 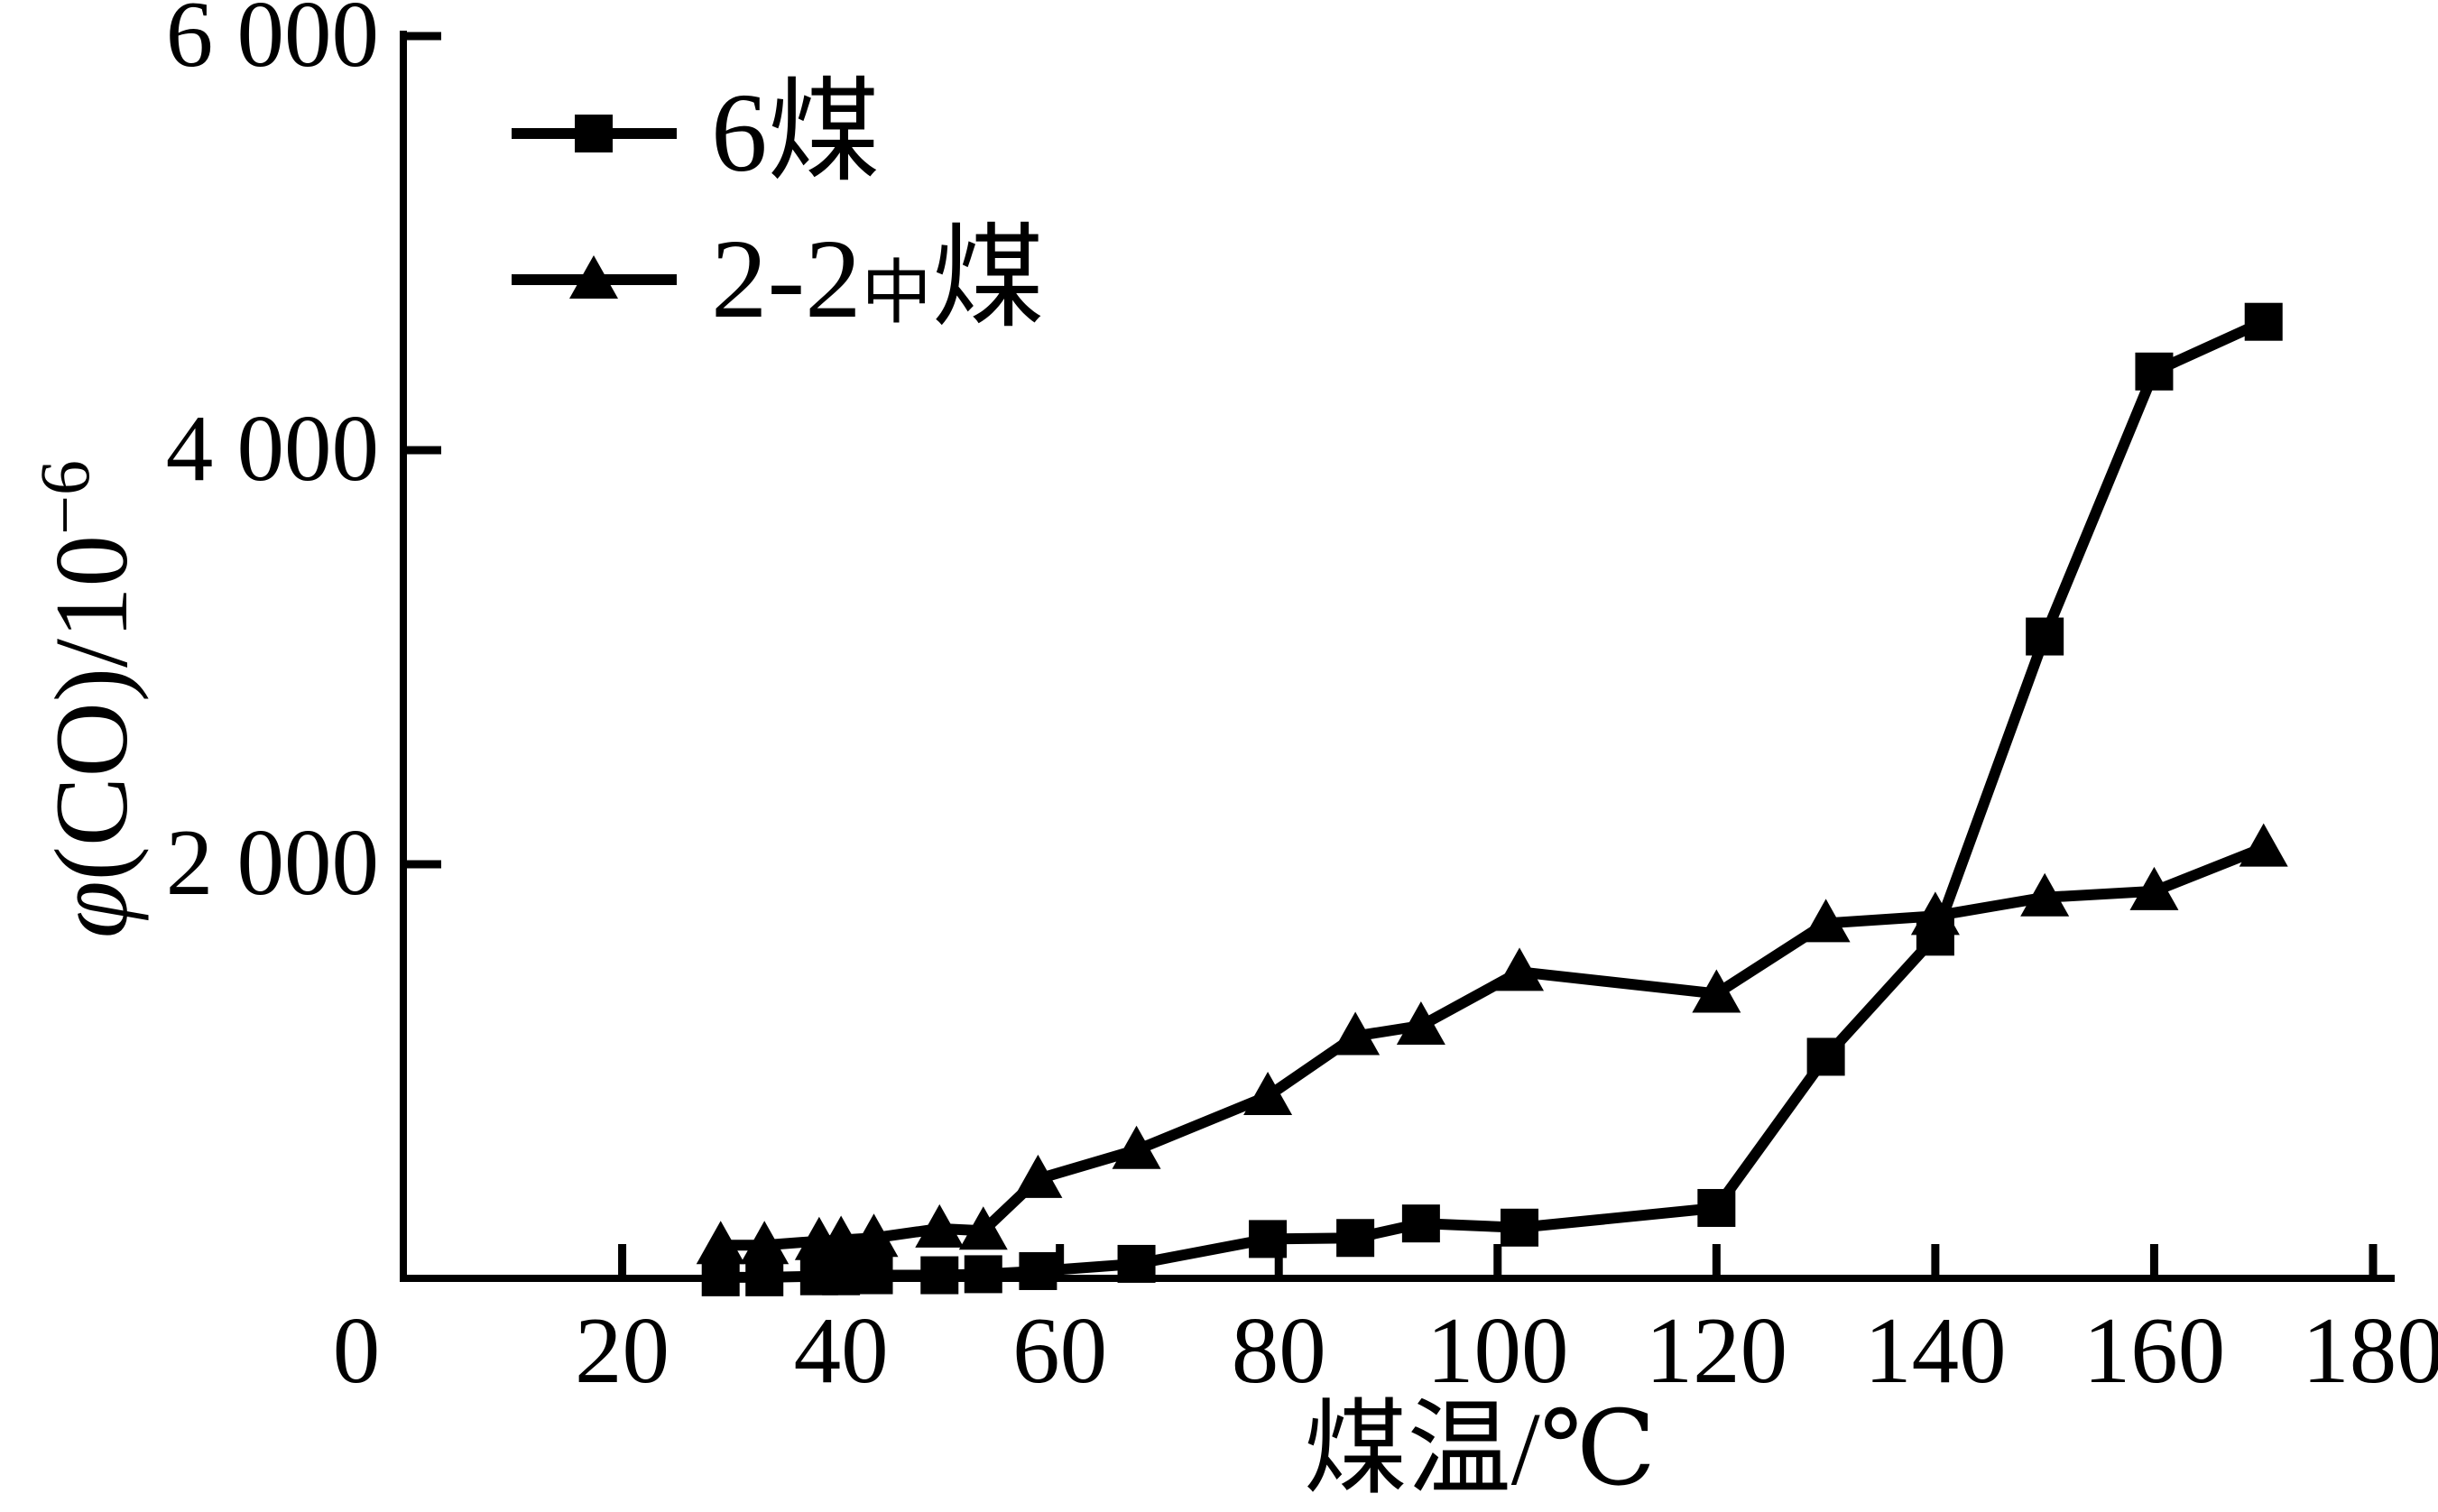 I want to click on legend-label-post: 煤, so click(x=988, y=279).